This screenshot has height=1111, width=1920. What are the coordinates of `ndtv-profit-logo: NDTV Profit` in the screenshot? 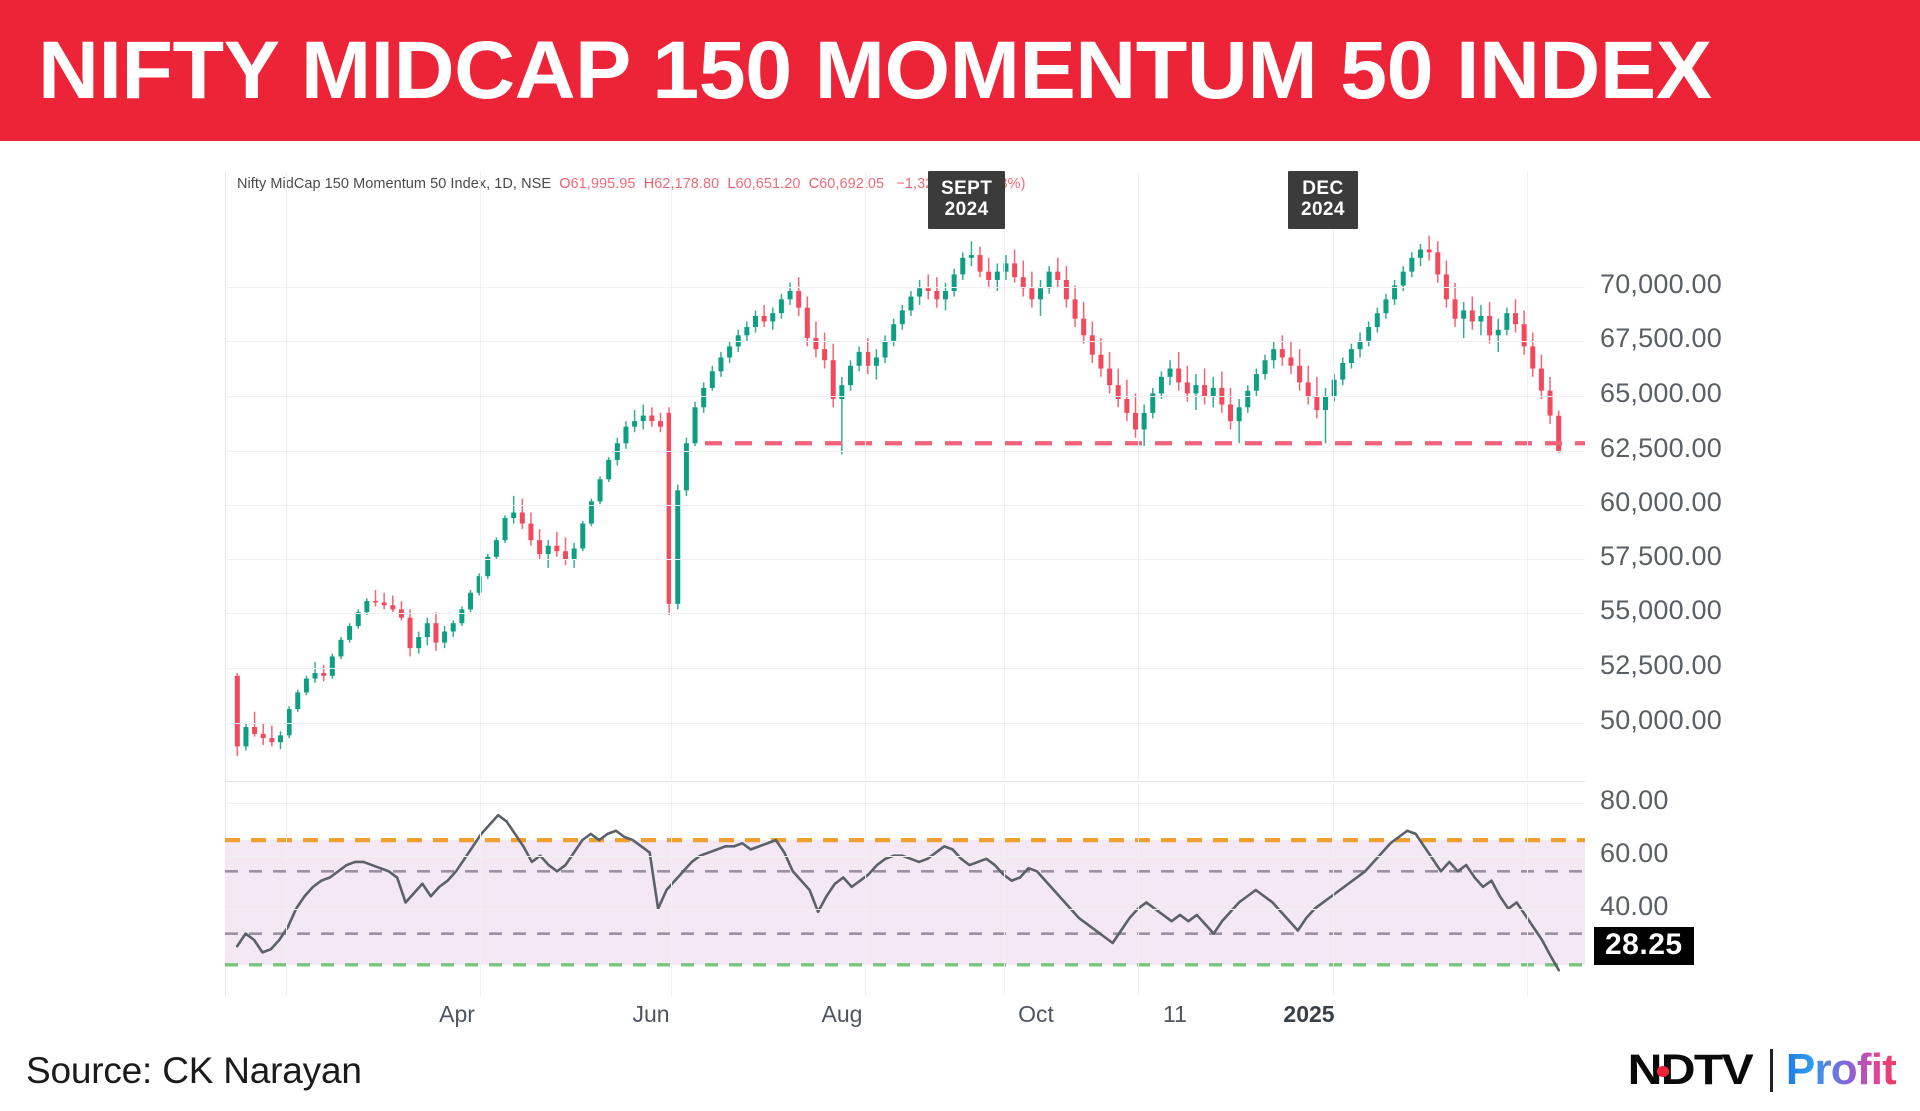 It's located at (1762, 1069).